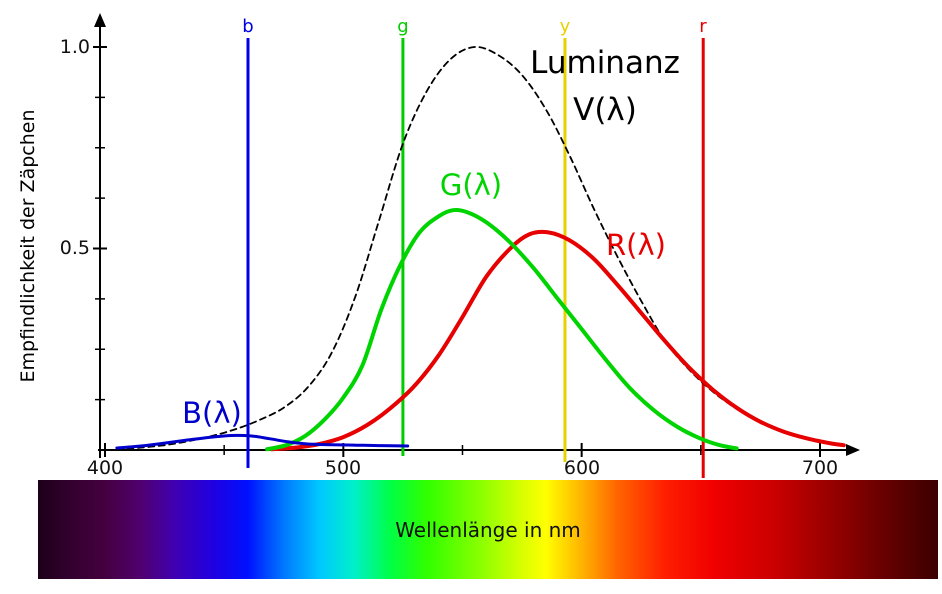  Describe the element at coordinates (403, 26) in the screenshot. I see `ref-line-label-g: g` at that location.